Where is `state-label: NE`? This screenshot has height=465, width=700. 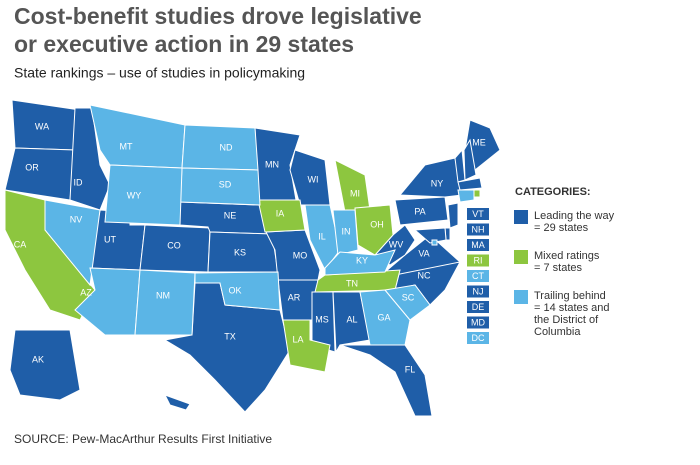
state-label: NE is located at coordinates (230, 215).